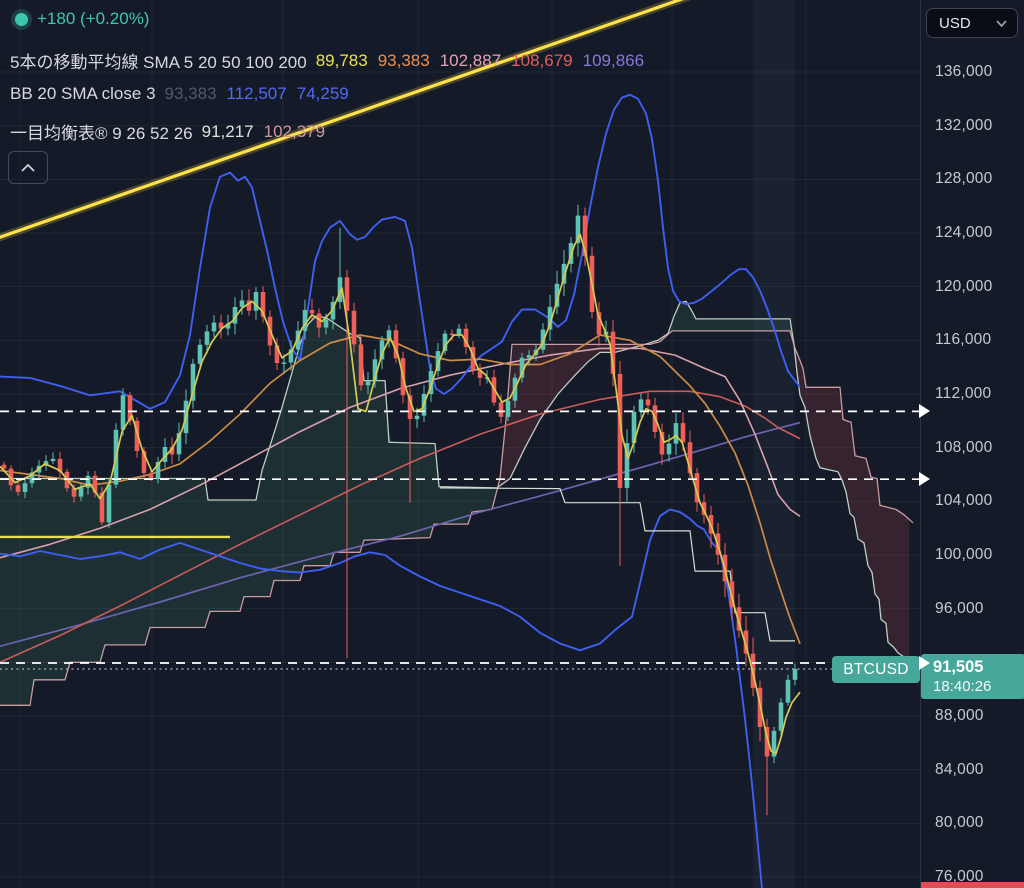 Image resolution: width=1024 pixels, height=888 pixels. What do you see at coordinates (101, 133) in the screenshot?
I see `ichimoku-row-label: 一目均衡表® 9 26 52 26` at bounding box center [101, 133].